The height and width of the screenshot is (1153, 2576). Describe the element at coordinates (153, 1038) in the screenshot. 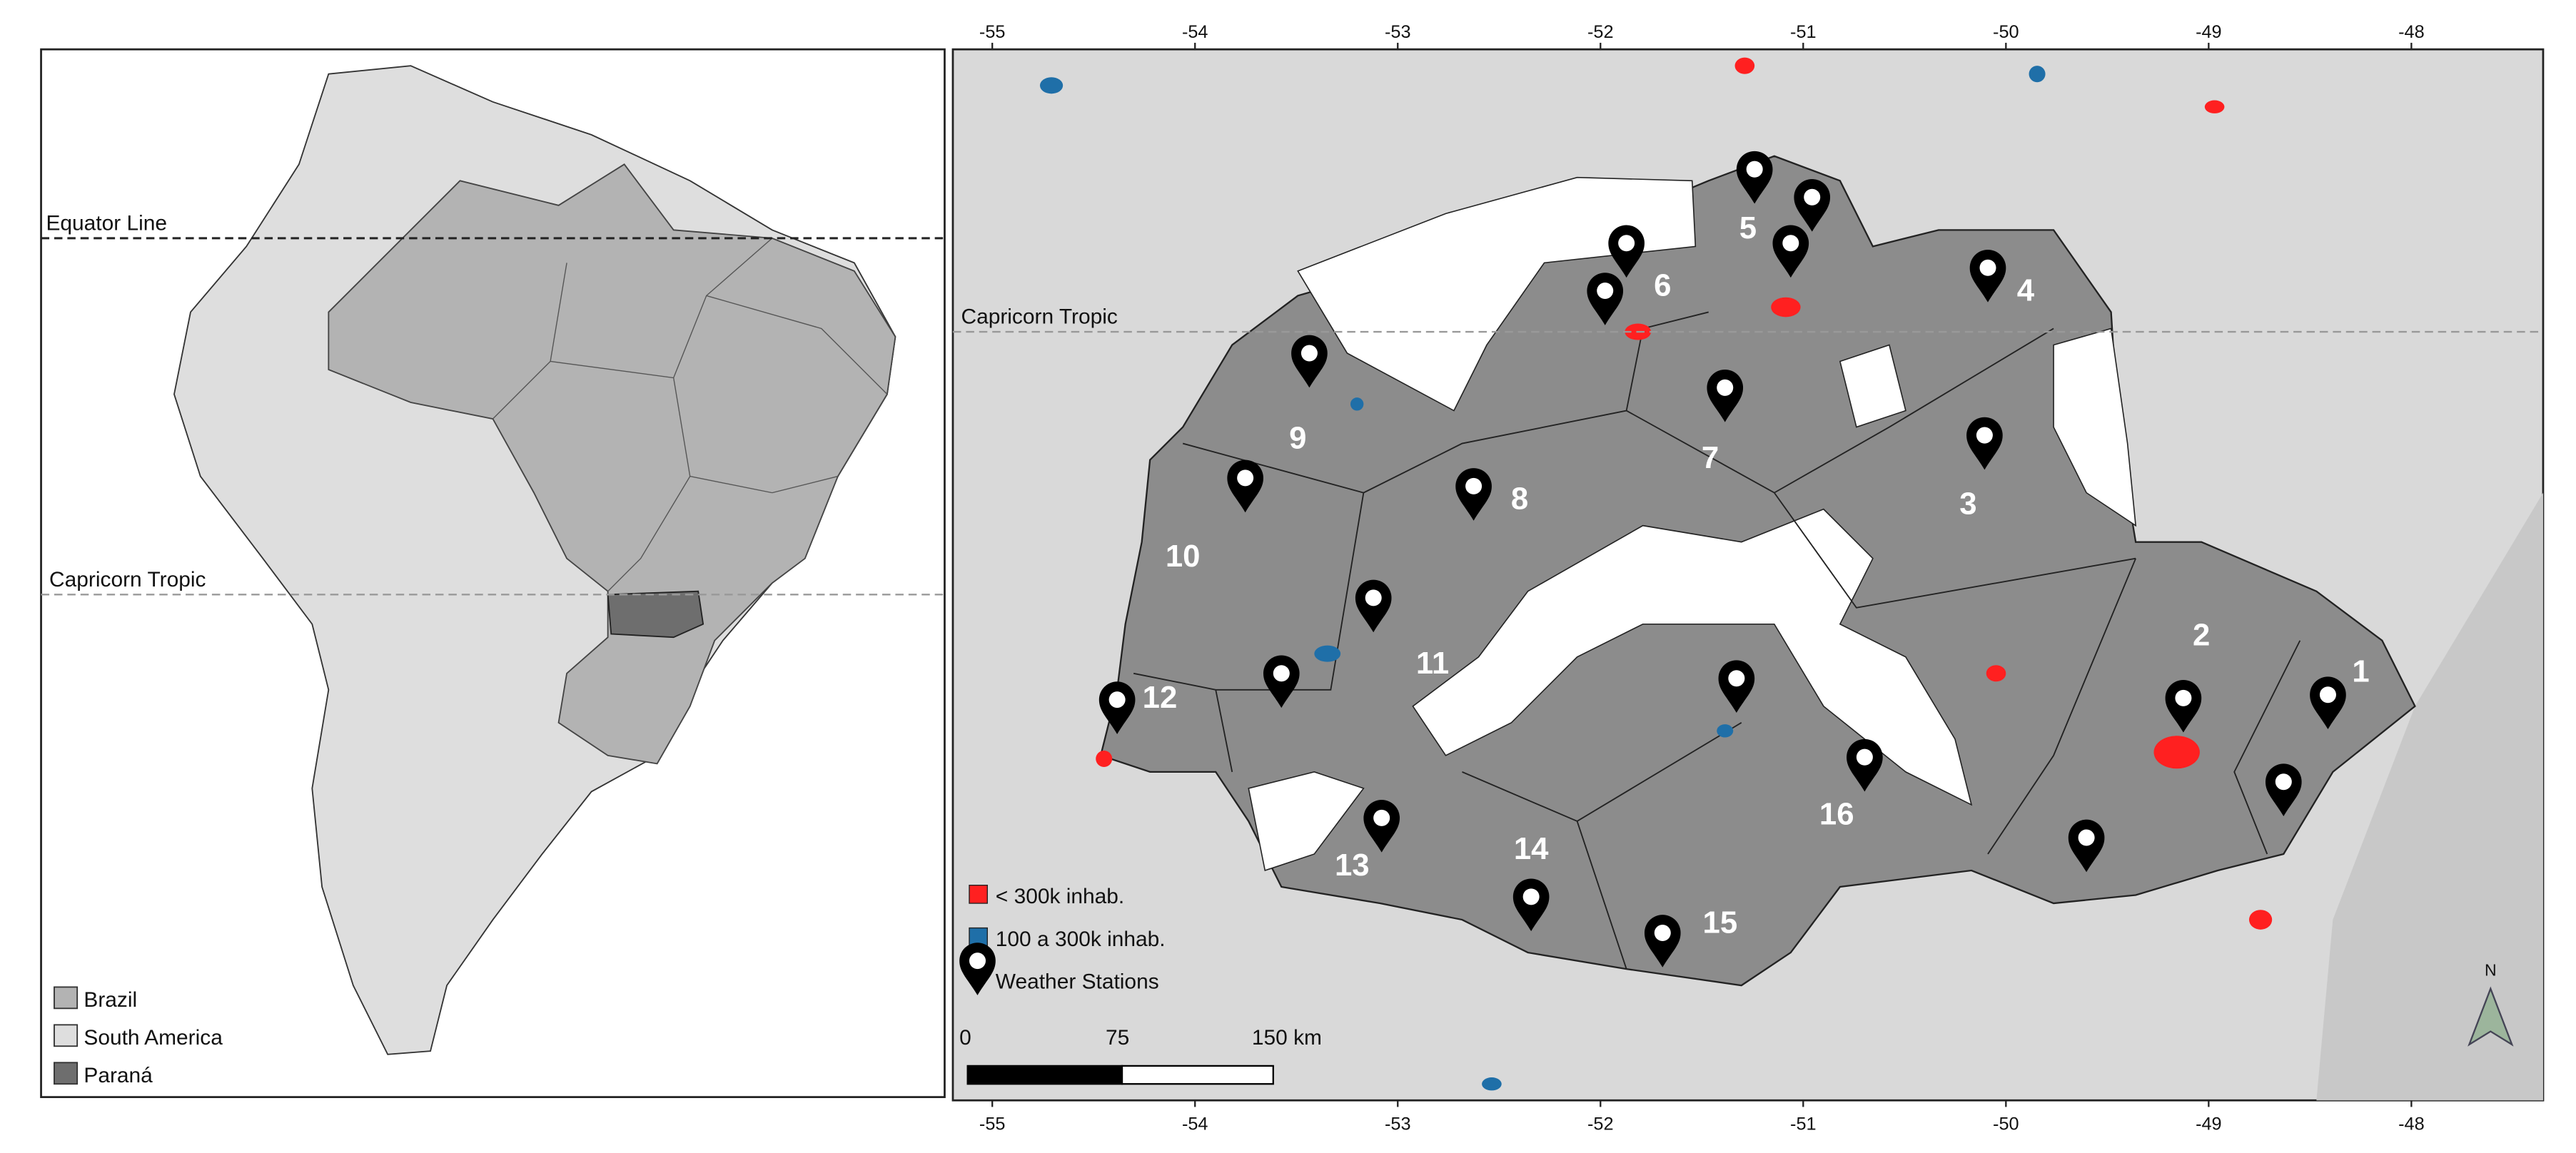

I see `legend-label: South America` at that location.